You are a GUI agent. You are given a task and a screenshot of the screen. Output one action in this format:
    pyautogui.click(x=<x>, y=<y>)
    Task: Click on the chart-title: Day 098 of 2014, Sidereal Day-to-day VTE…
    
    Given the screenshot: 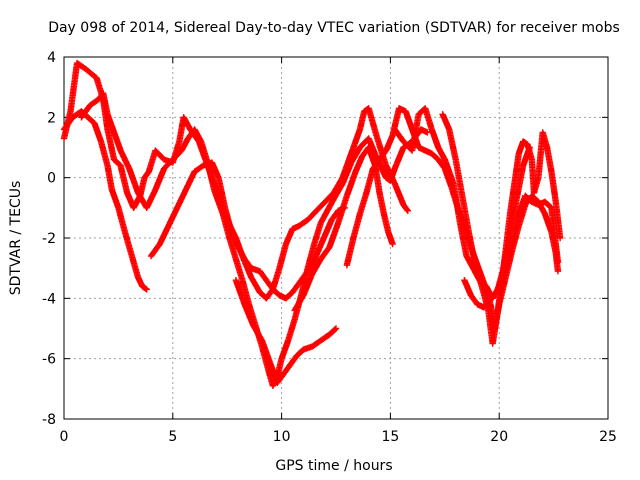 What is the action you would take?
    pyautogui.click(x=334, y=28)
    